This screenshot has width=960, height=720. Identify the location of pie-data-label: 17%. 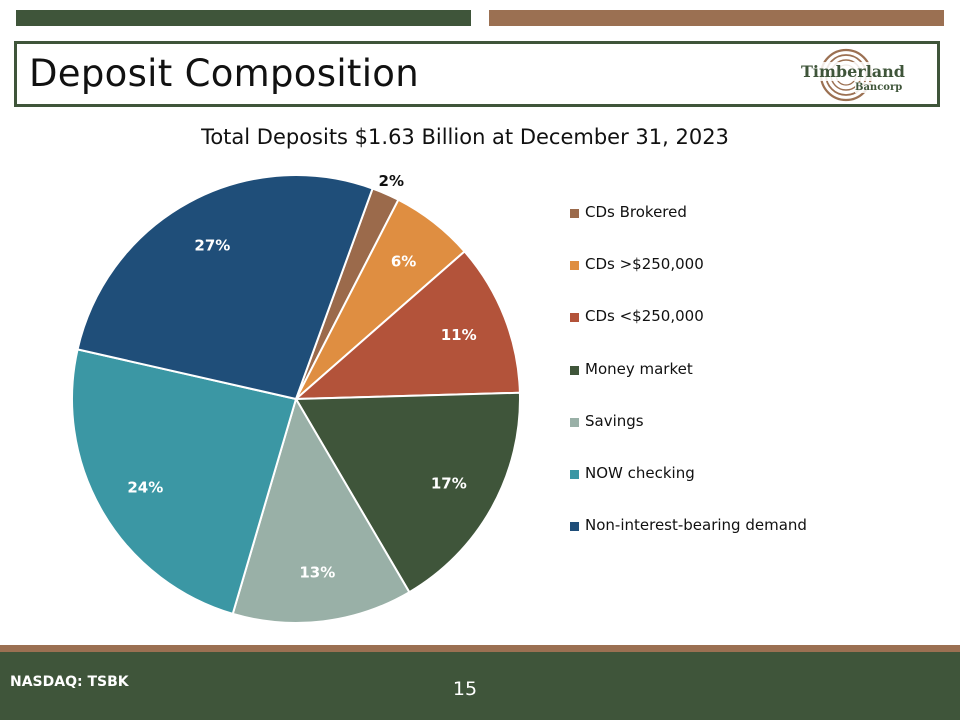
(449, 484).